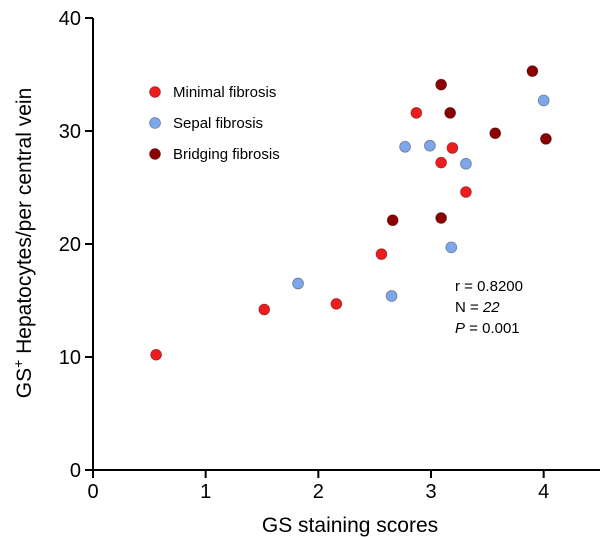 This screenshot has width=605, height=538. I want to click on legend-label-sepal-fibrosis: Sepal fibrosis, so click(218, 123).